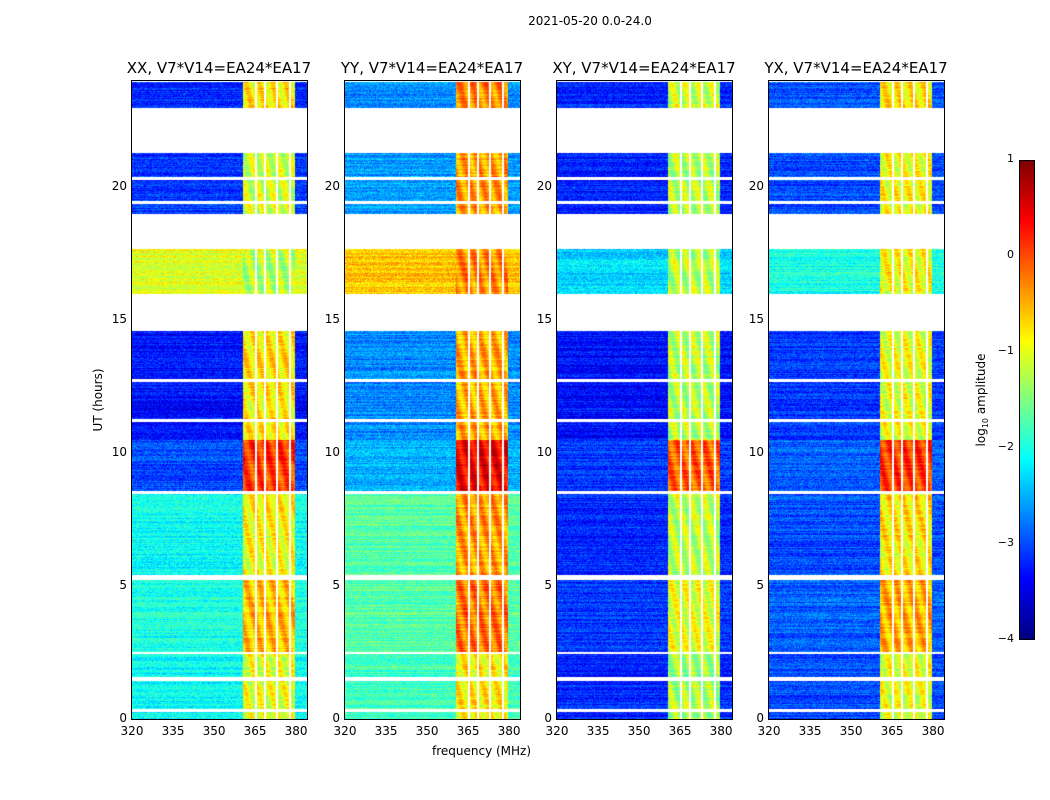  Describe the element at coordinates (1005, 446) in the screenshot. I see `colorbar-tick-label: −2` at that location.